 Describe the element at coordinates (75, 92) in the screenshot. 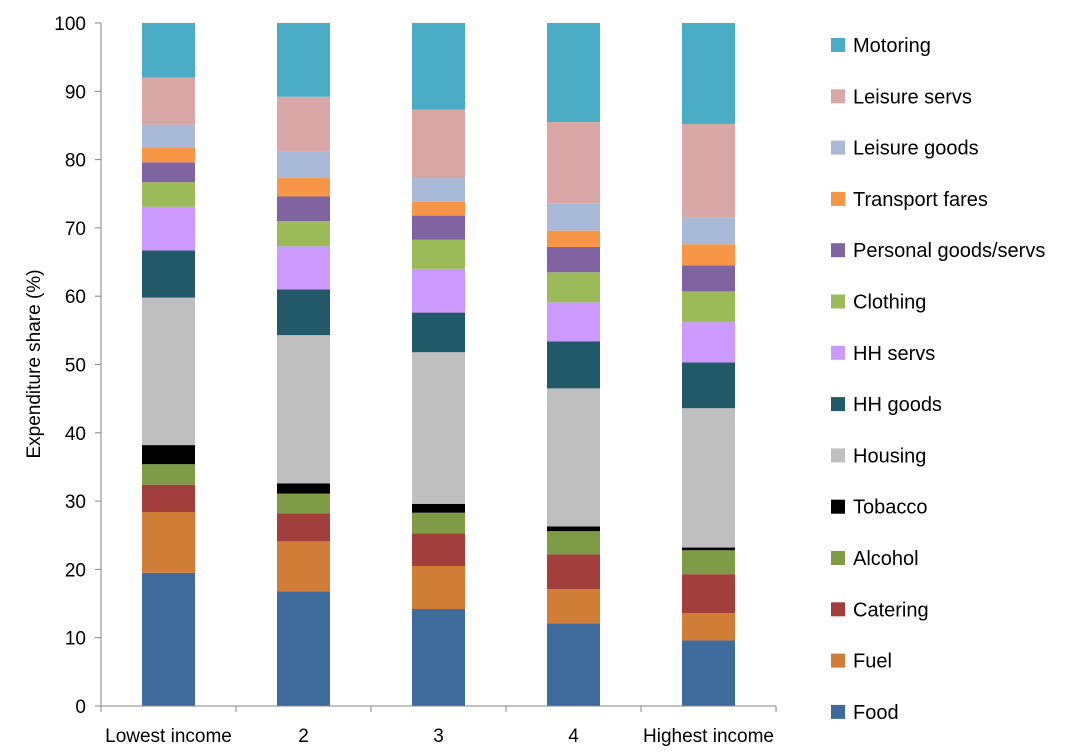

I see `y-tick-label: 90` at that location.